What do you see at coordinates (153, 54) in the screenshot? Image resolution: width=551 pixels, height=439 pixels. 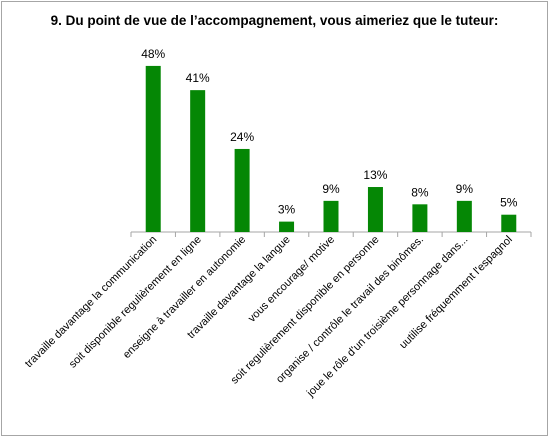 I see `data-label: 48%` at bounding box center [153, 54].